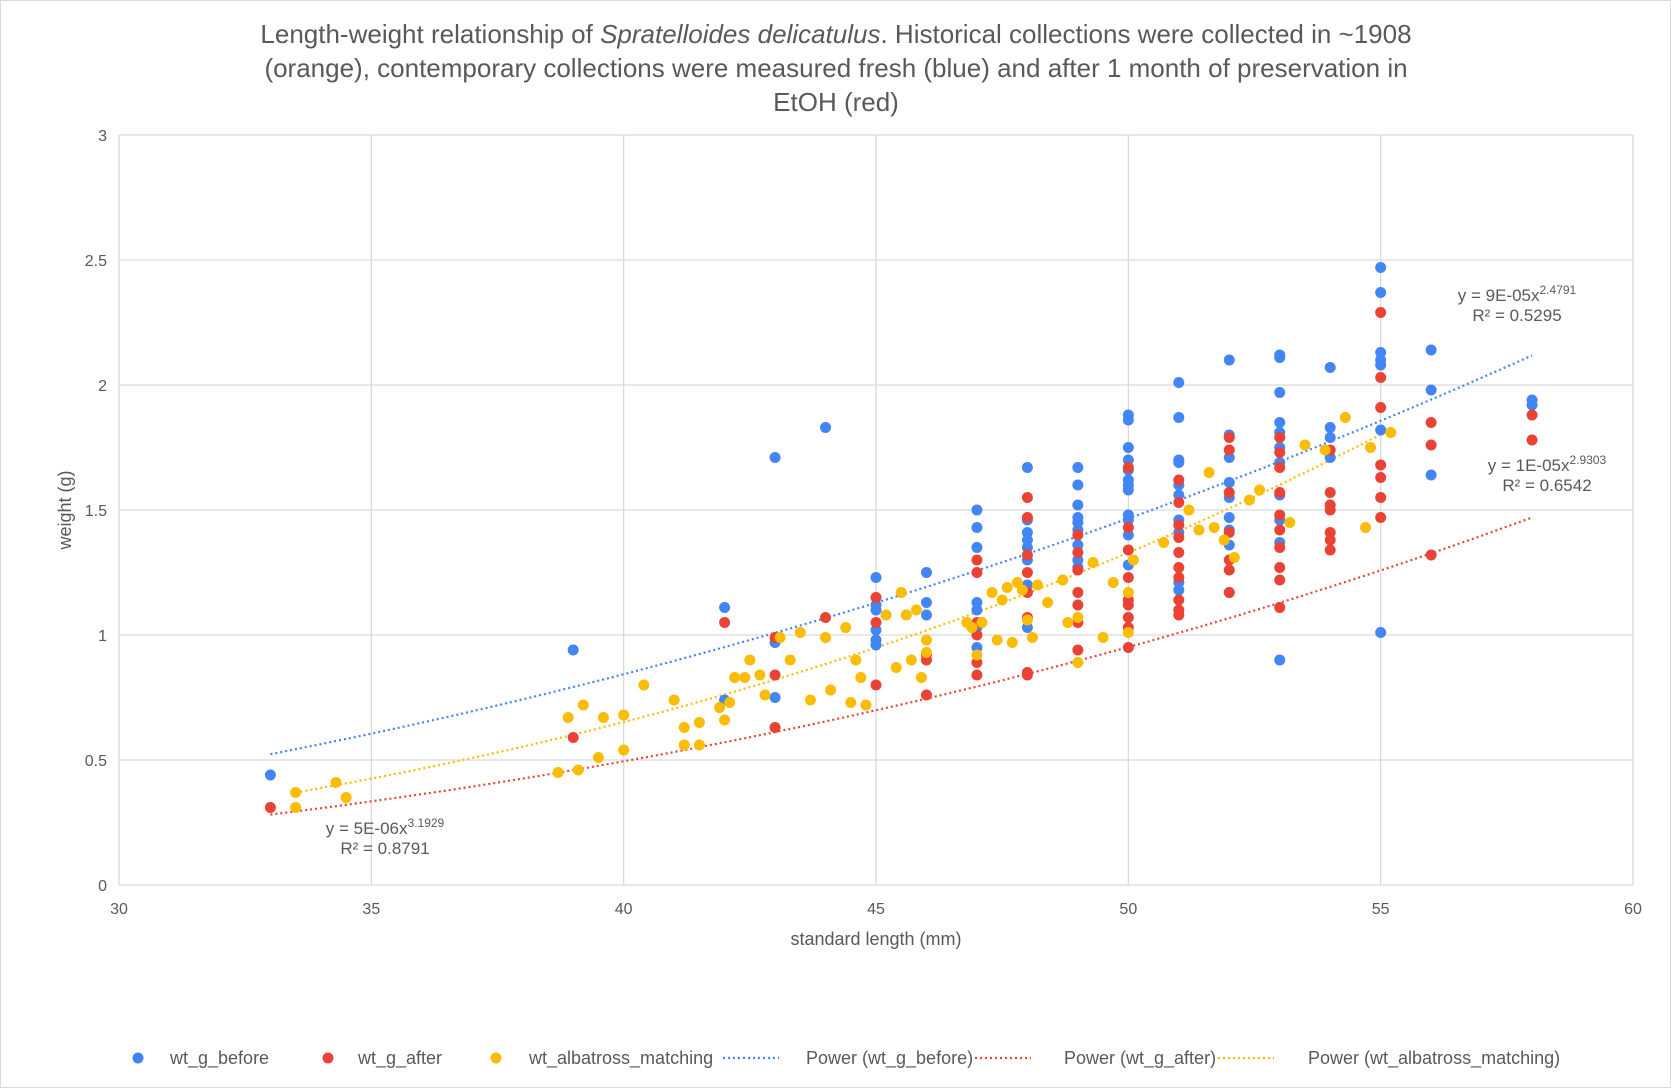  What do you see at coordinates (384, 848) in the screenshot?
I see `trendline-r2: R² = 0.8791` at bounding box center [384, 848].